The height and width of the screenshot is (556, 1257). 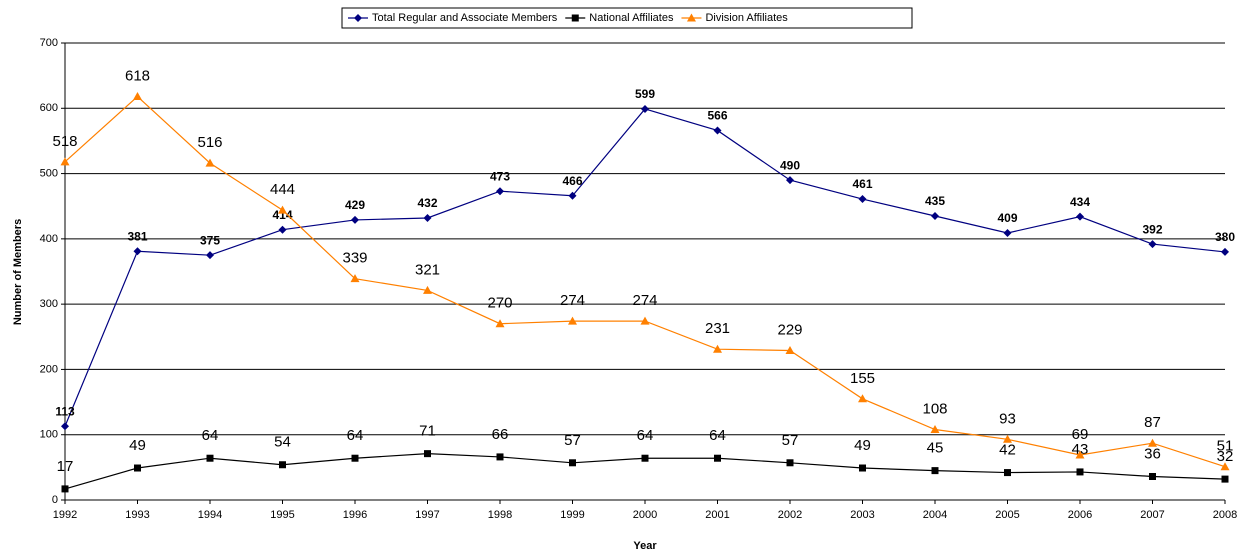 I want to click on x-tick-label: 1995, so click(x=282, y=515).